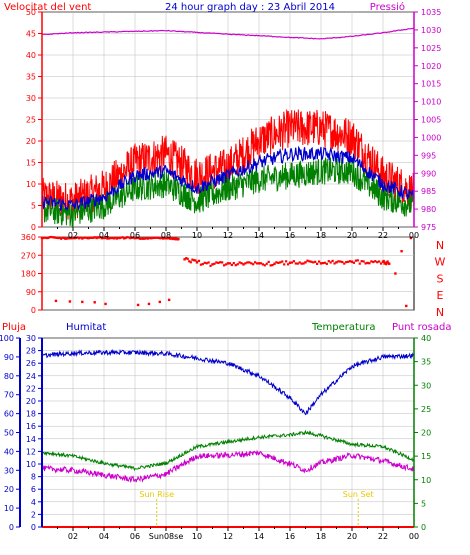 This screenshot has width=470, height=555. I want to click on tick-label-pressure: 985, so click(428, 191).